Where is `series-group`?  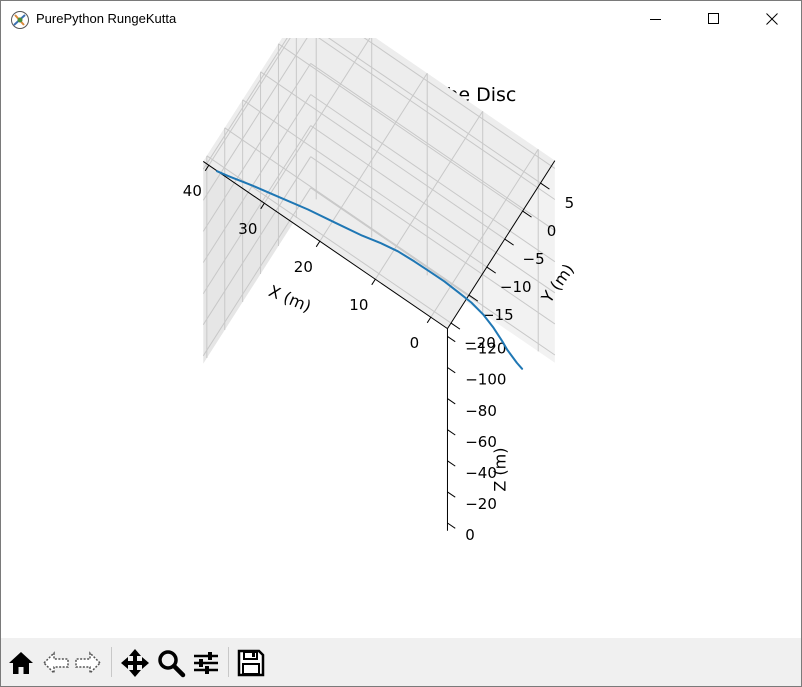 series-group is located at coordinates (370, 270).